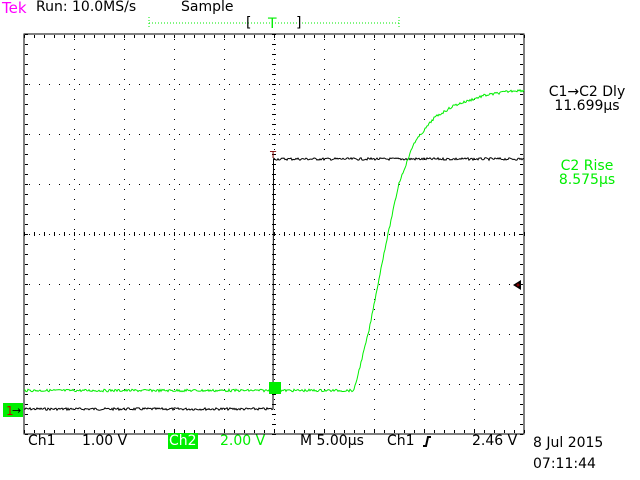  What do you see at coordinates (13, 410) in the screenshot?
I see `ch1-ground-marker` at bounding box center [13, 410].